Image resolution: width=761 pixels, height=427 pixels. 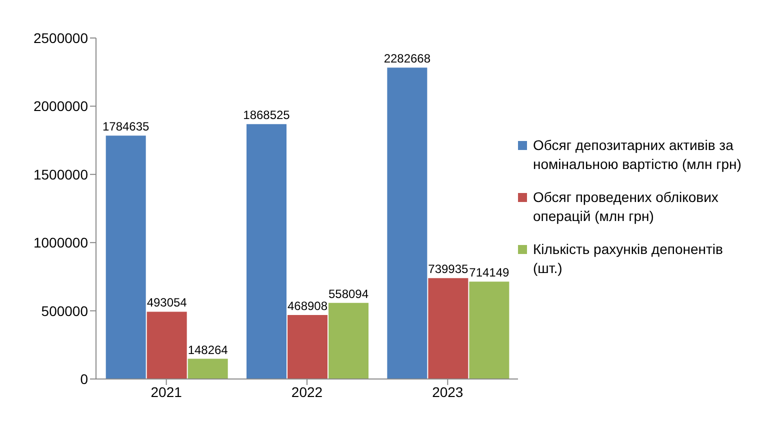 What do you see at coordinates (448, 392) in the screenshot?
I see `x-tick-label: 2023` at bounding box center [448, 392].